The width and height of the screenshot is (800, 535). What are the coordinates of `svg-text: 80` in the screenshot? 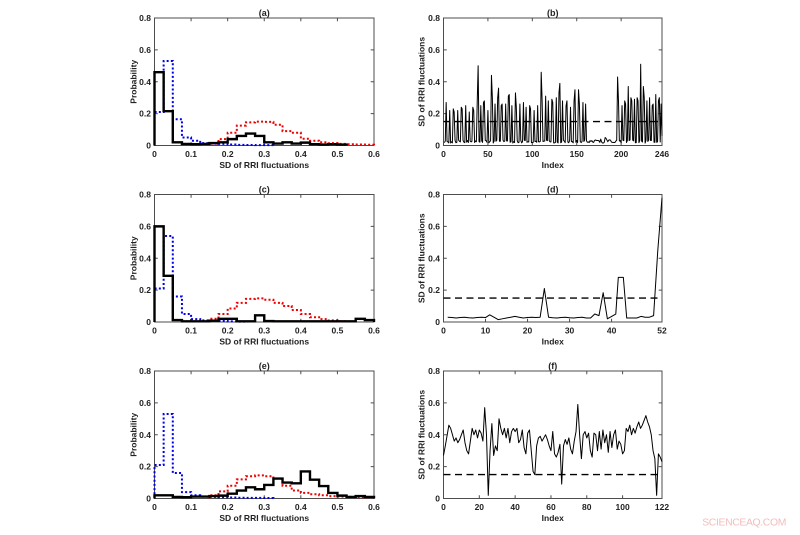 It's located at (587, 507).